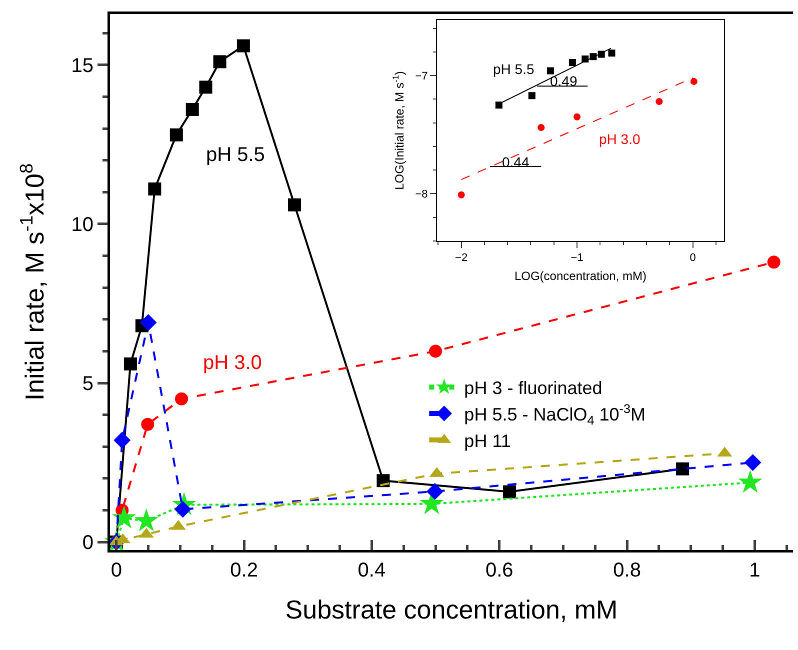 The width and height of the screenshot is (798, 650). Describe the element at coordinates (533, 388) in the screenshot. I see `legend-label: pH 3 - fluorinated` at that location.